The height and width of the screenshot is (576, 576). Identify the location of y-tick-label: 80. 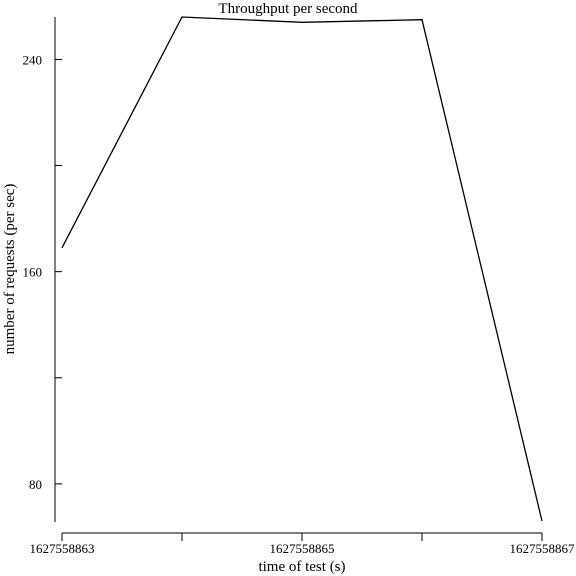
(35, 484).